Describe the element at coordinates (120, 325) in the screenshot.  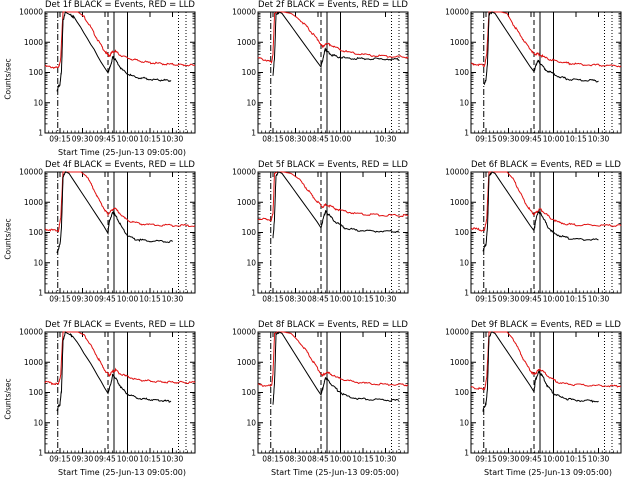
I see `chart-title: Det 7f BLACK = Events, RED = LLD` at that location.